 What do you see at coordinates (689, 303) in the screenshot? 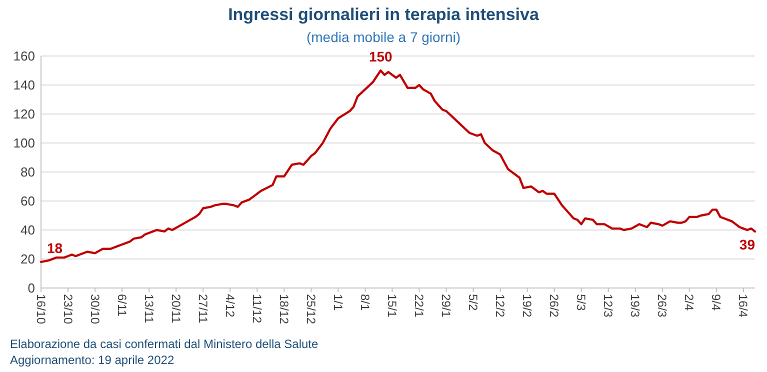
I see `x-tick-label: 2/4` at bounding box center [689, 303].